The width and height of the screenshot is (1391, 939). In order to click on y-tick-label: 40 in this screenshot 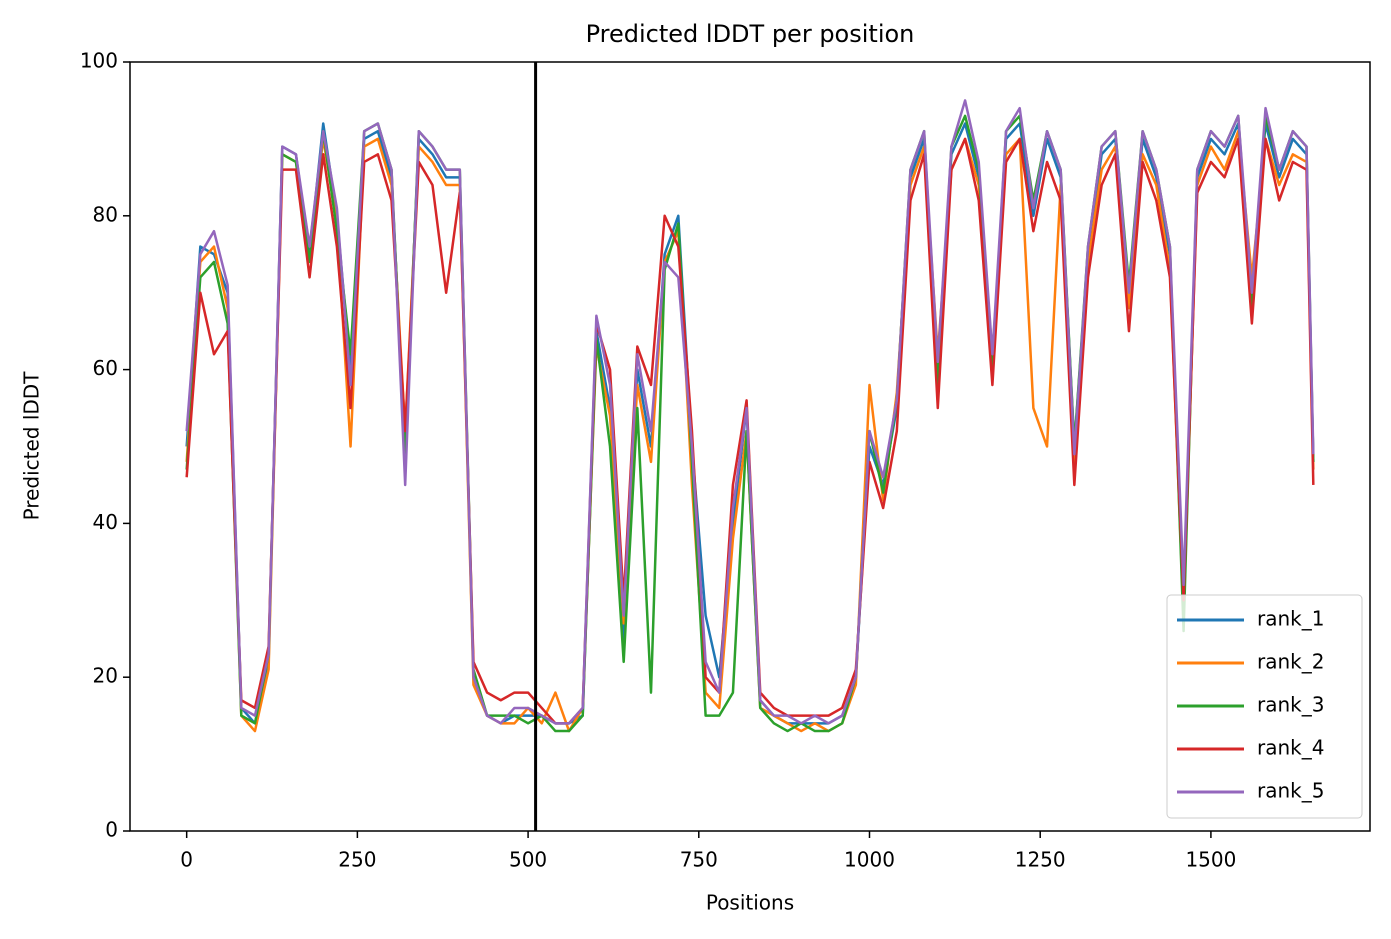, I will do `click(105, 522)`.